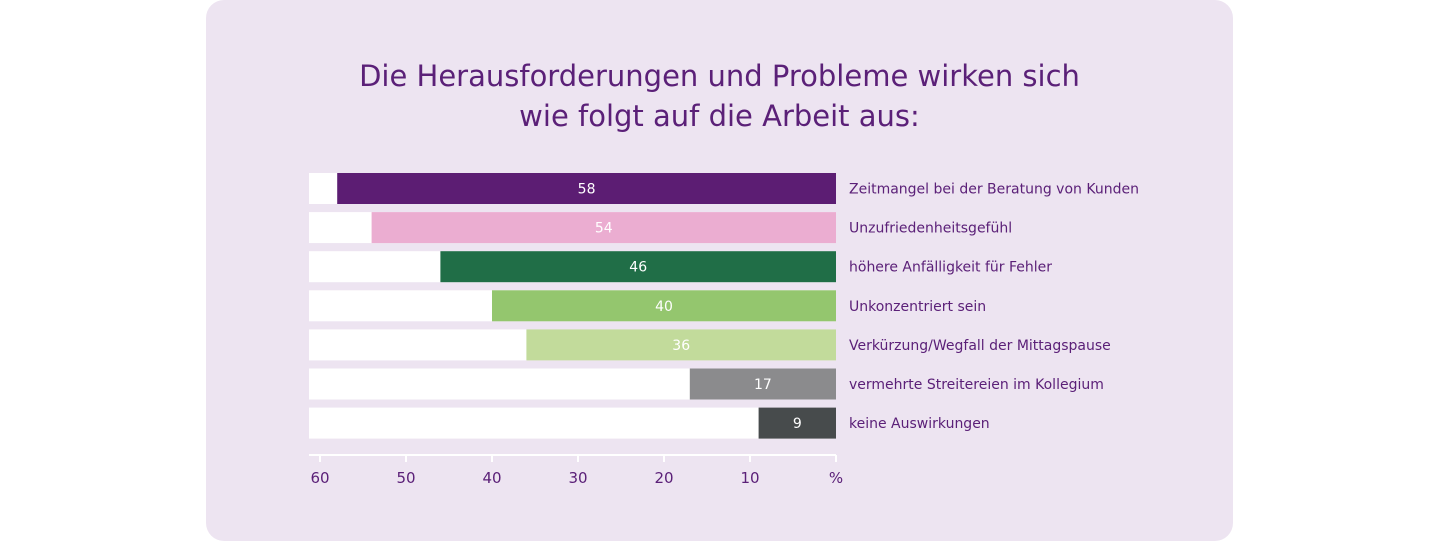 The image size is (1440, 541). Describe the element at coordinates (749, 478) in the screenshot. I see `x-tick-label: 10` at that location.